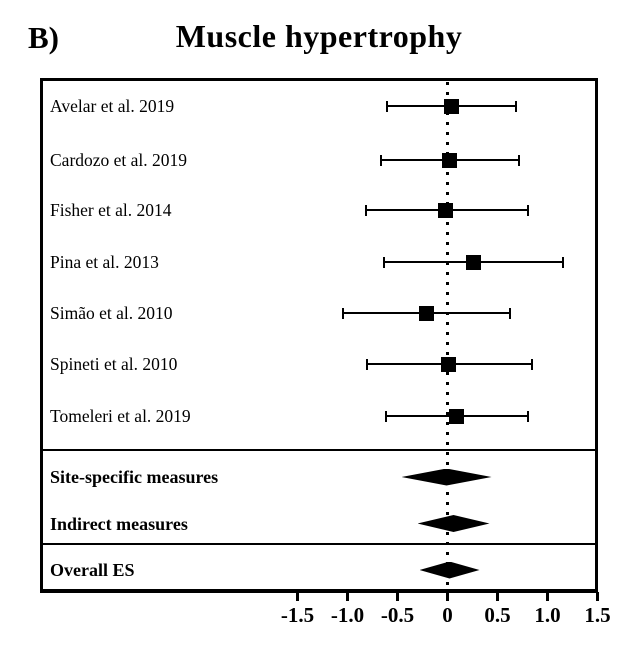 The width and height of the screenshot is (643, 670). Describe the element at coordinates (497, 615) in the screenshot. I see `axis-tick-label: 0.5` at that location.